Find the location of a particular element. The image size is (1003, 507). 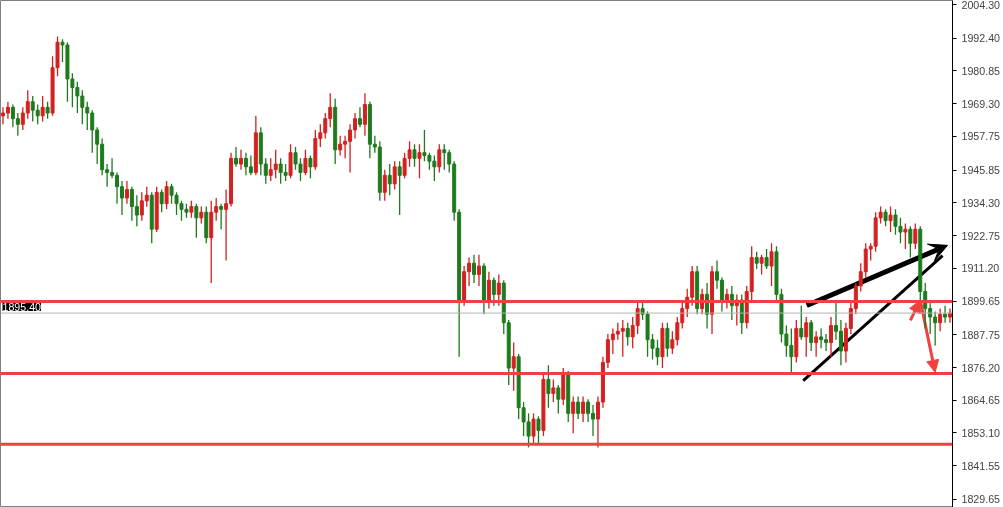

y-tick-label: 1969.30 is located at coordinates (981, 103).